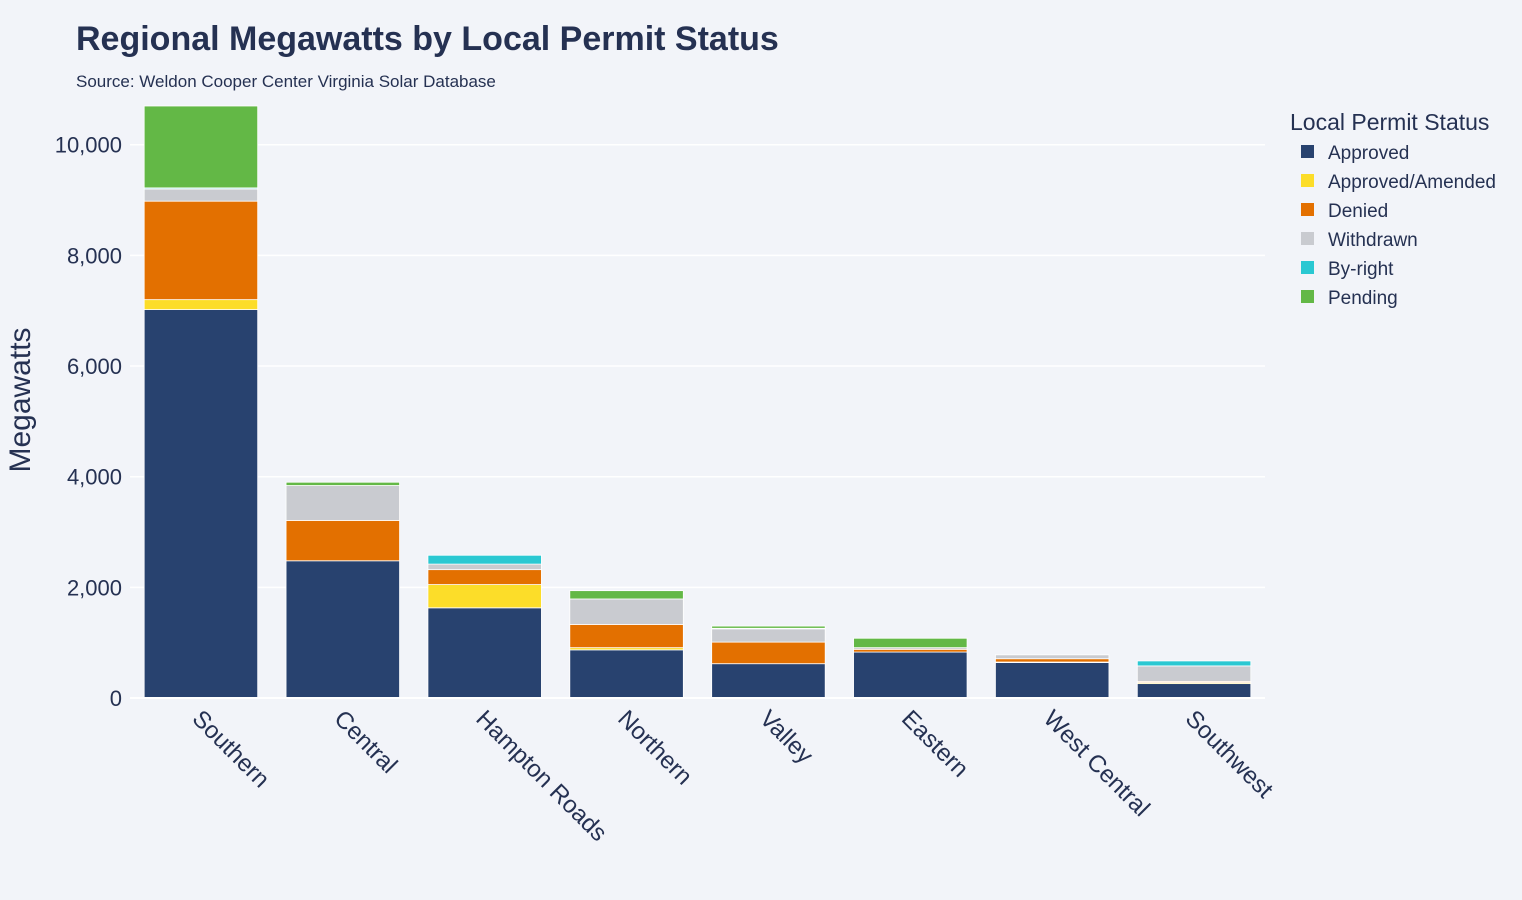 This screenshot has height=900, width=1522. I want to click on legend-item-label: By-right, so click(1361, 269).